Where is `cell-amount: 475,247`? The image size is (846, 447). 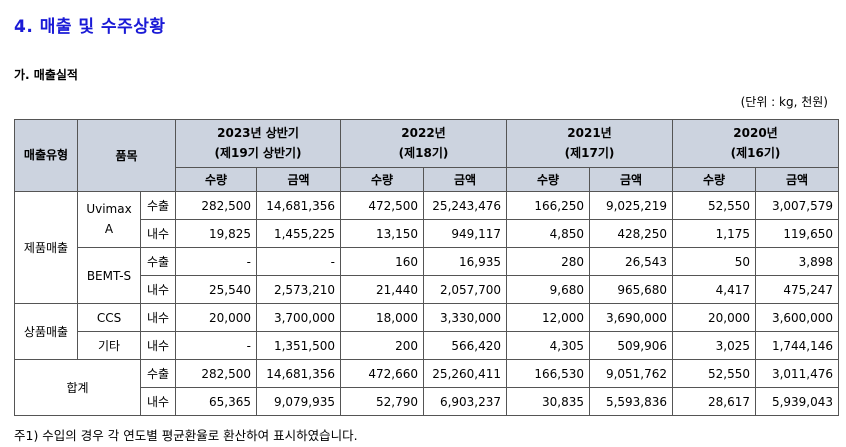 cell-amount: 475,247 is located at coordinates (797, 289).